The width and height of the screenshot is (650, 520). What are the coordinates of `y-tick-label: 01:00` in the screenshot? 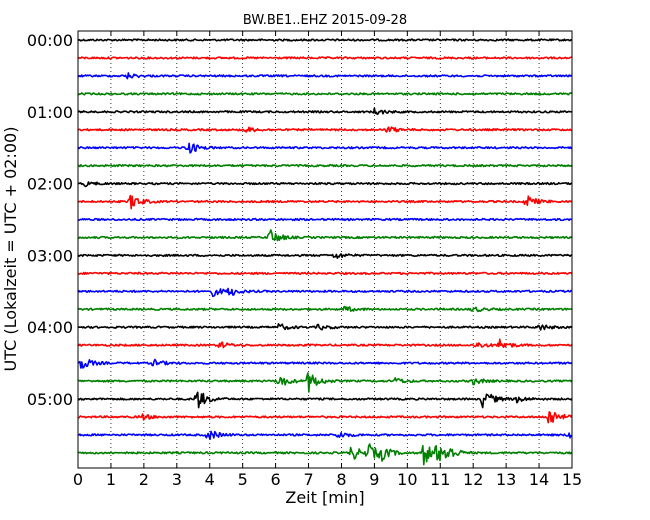 It's located at (50, 112).